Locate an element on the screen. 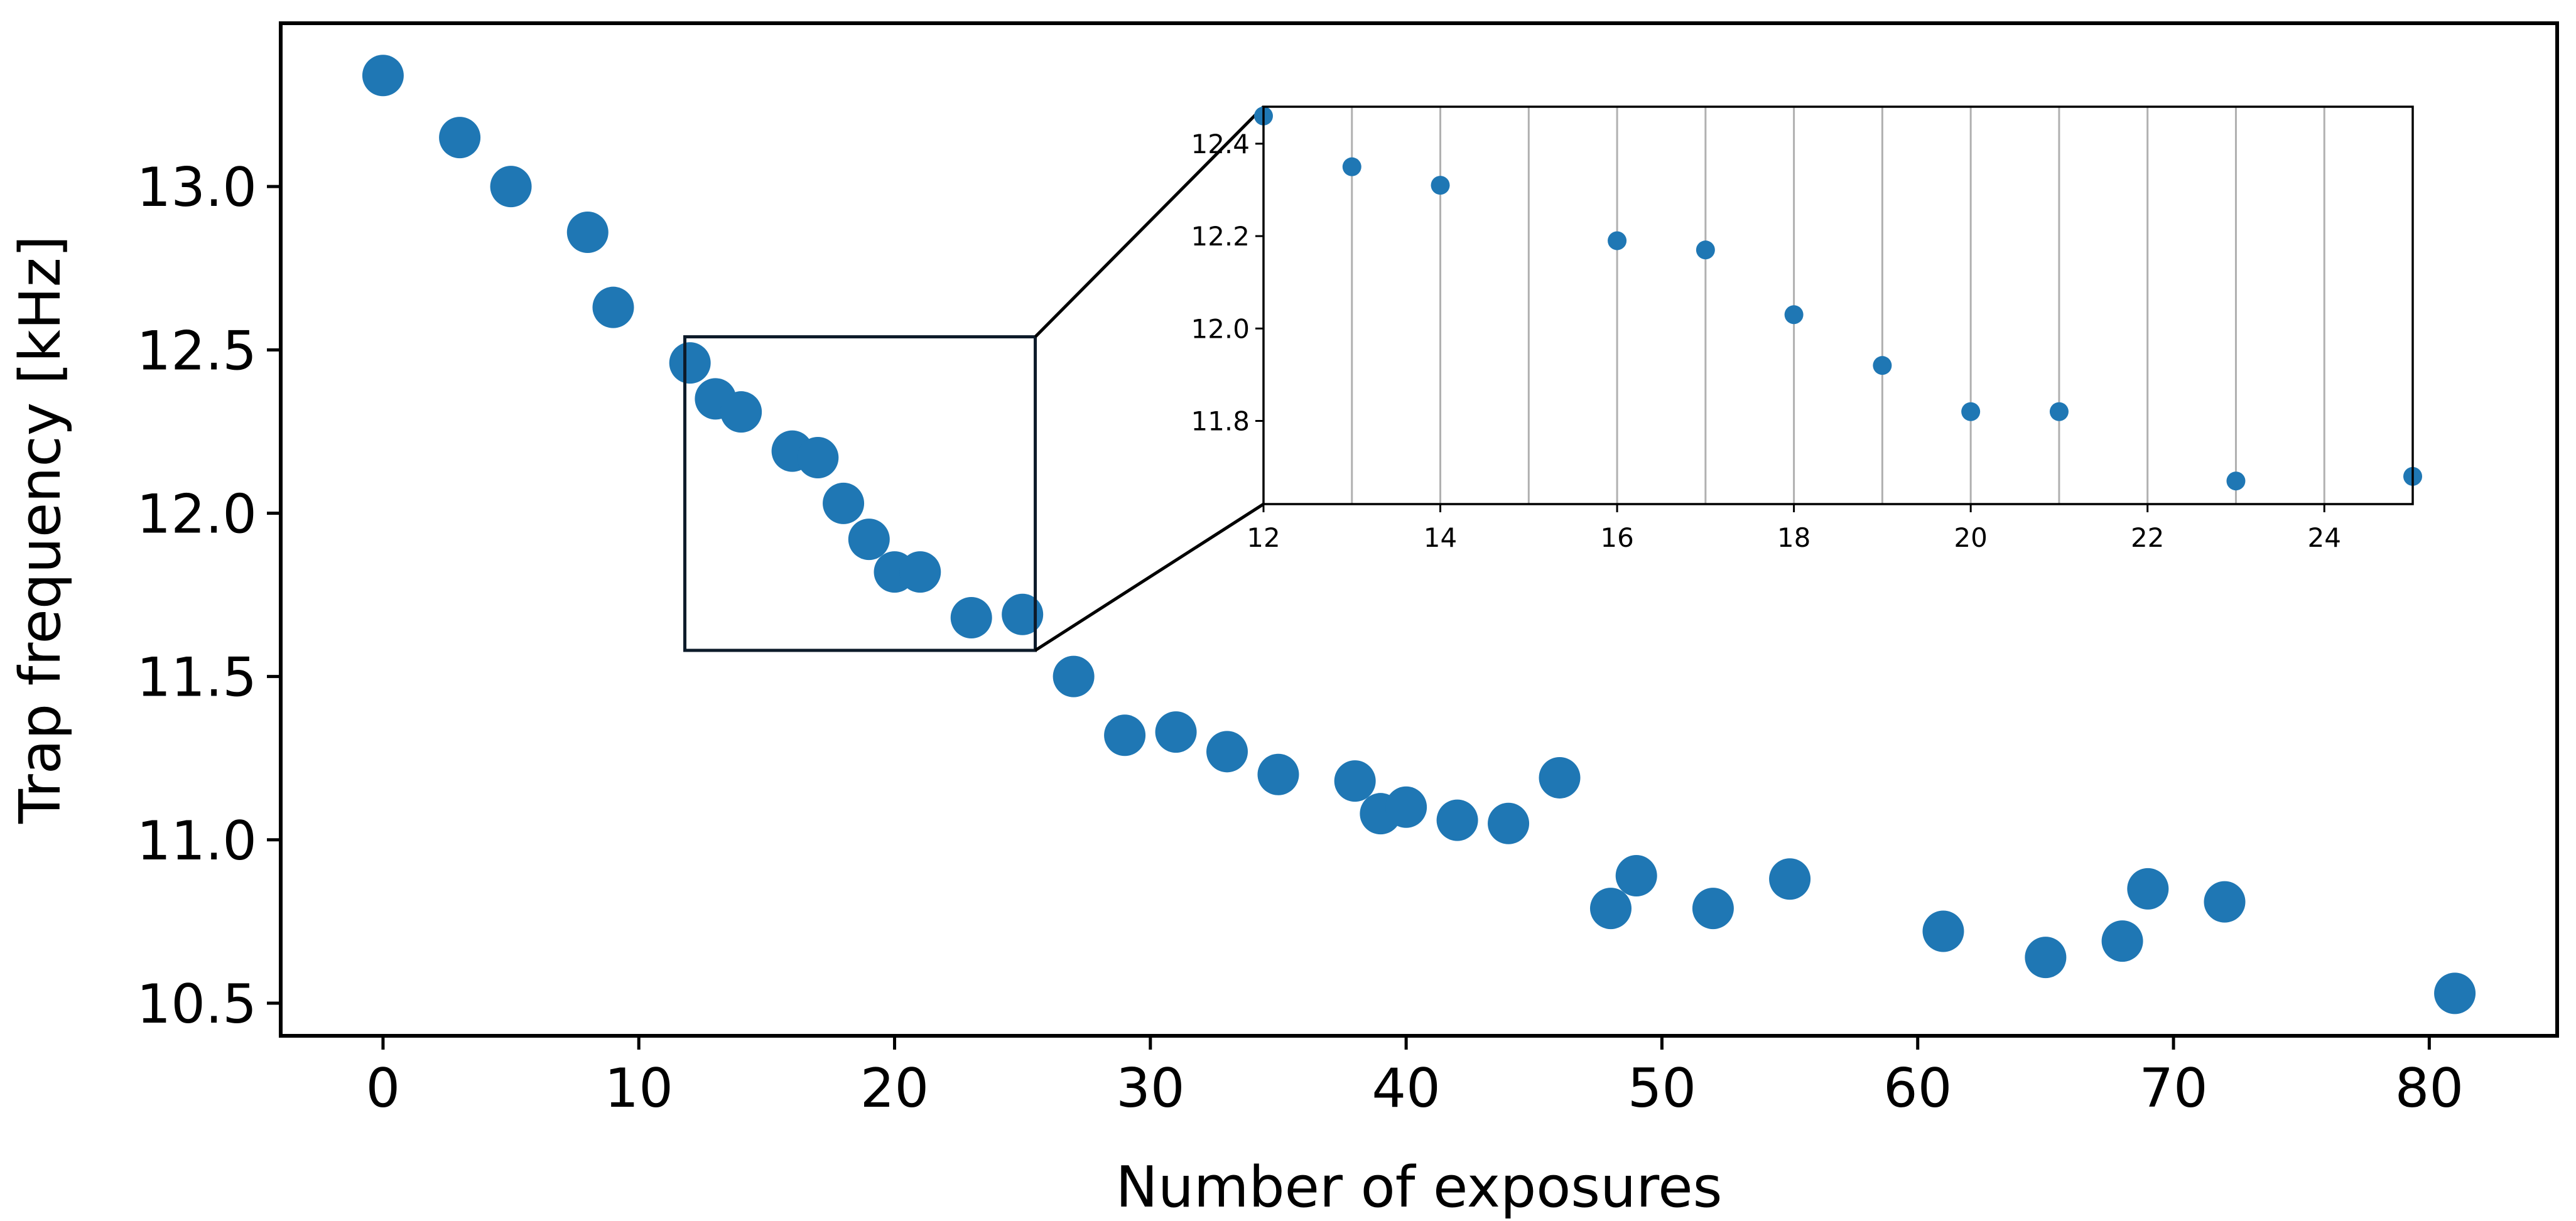  inset-background is located at coordinates (1839, 305).